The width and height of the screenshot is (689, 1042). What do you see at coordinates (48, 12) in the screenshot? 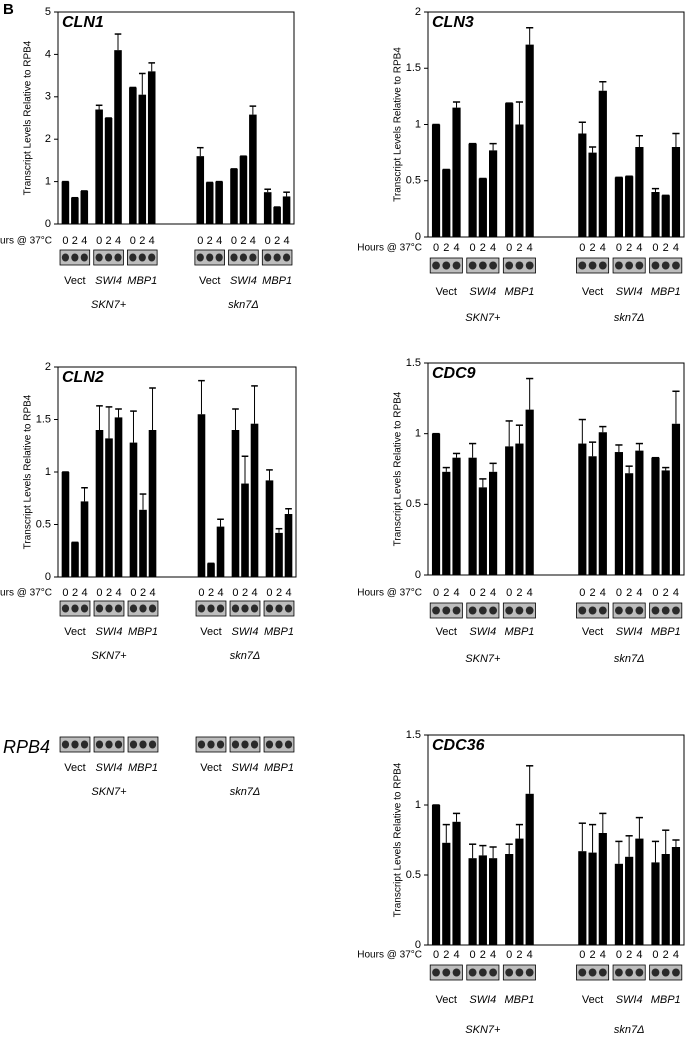
I see `y-tick-label: 5` at bounding box center [48, 12].